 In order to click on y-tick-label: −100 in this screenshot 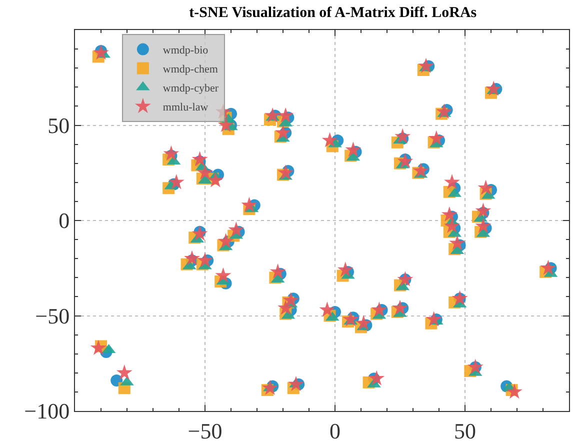, I will do `click(47, 411)`.